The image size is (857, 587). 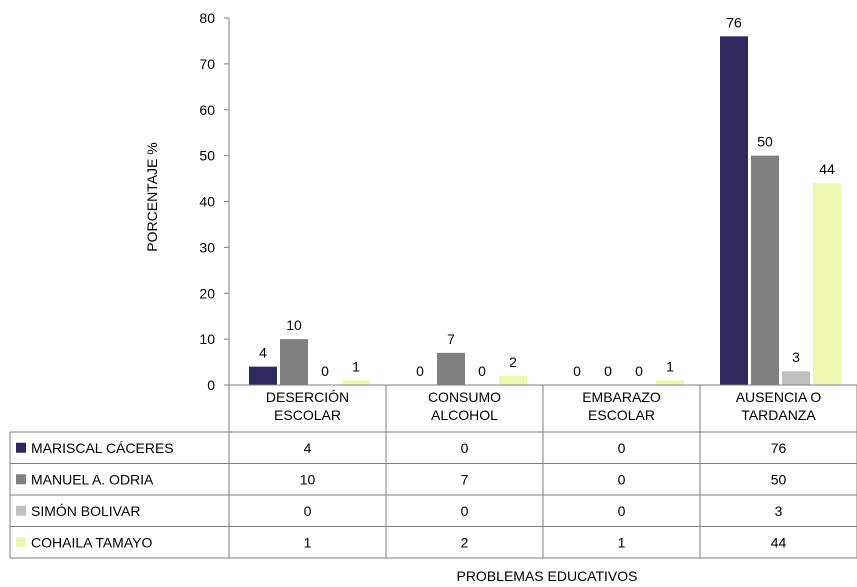 What do you see at coordinates (779, 448) in the screenshot?
I see `table-cell: 76` at bounding box center [779, 448].